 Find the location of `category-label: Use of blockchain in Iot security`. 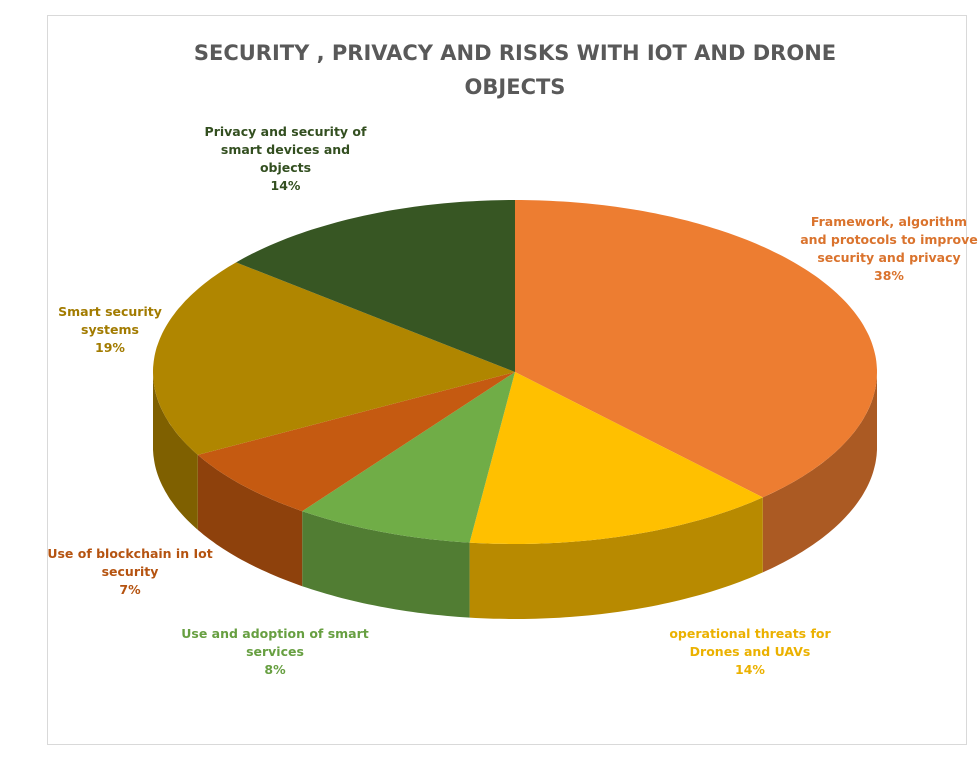

category-label: Use of blockchain in Iot security is located at coordinates (130, 562).